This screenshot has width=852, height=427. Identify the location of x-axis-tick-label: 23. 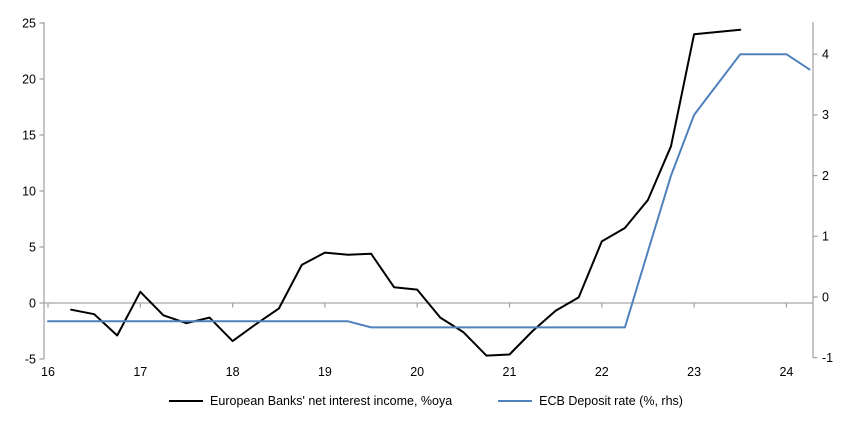
(694, 372).